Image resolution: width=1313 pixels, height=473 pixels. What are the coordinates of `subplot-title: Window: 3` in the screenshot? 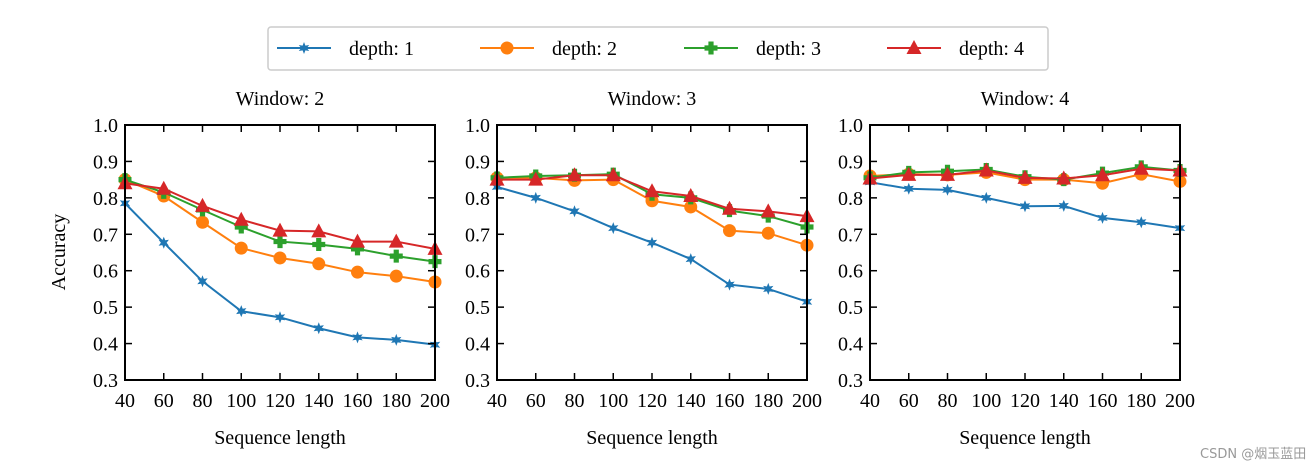 It's located at (652, 99).